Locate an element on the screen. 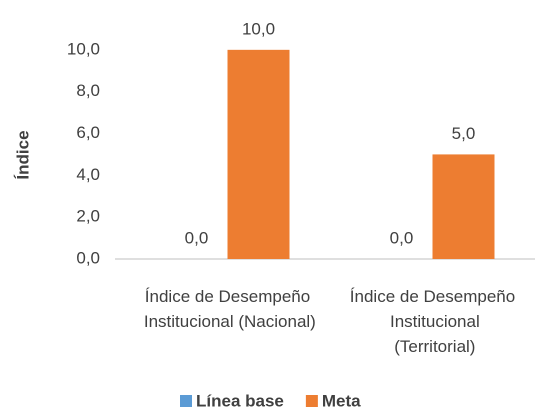 This screenshot has height=411, width=543. data-label: 5,0 is located at coordinates (464, 133).